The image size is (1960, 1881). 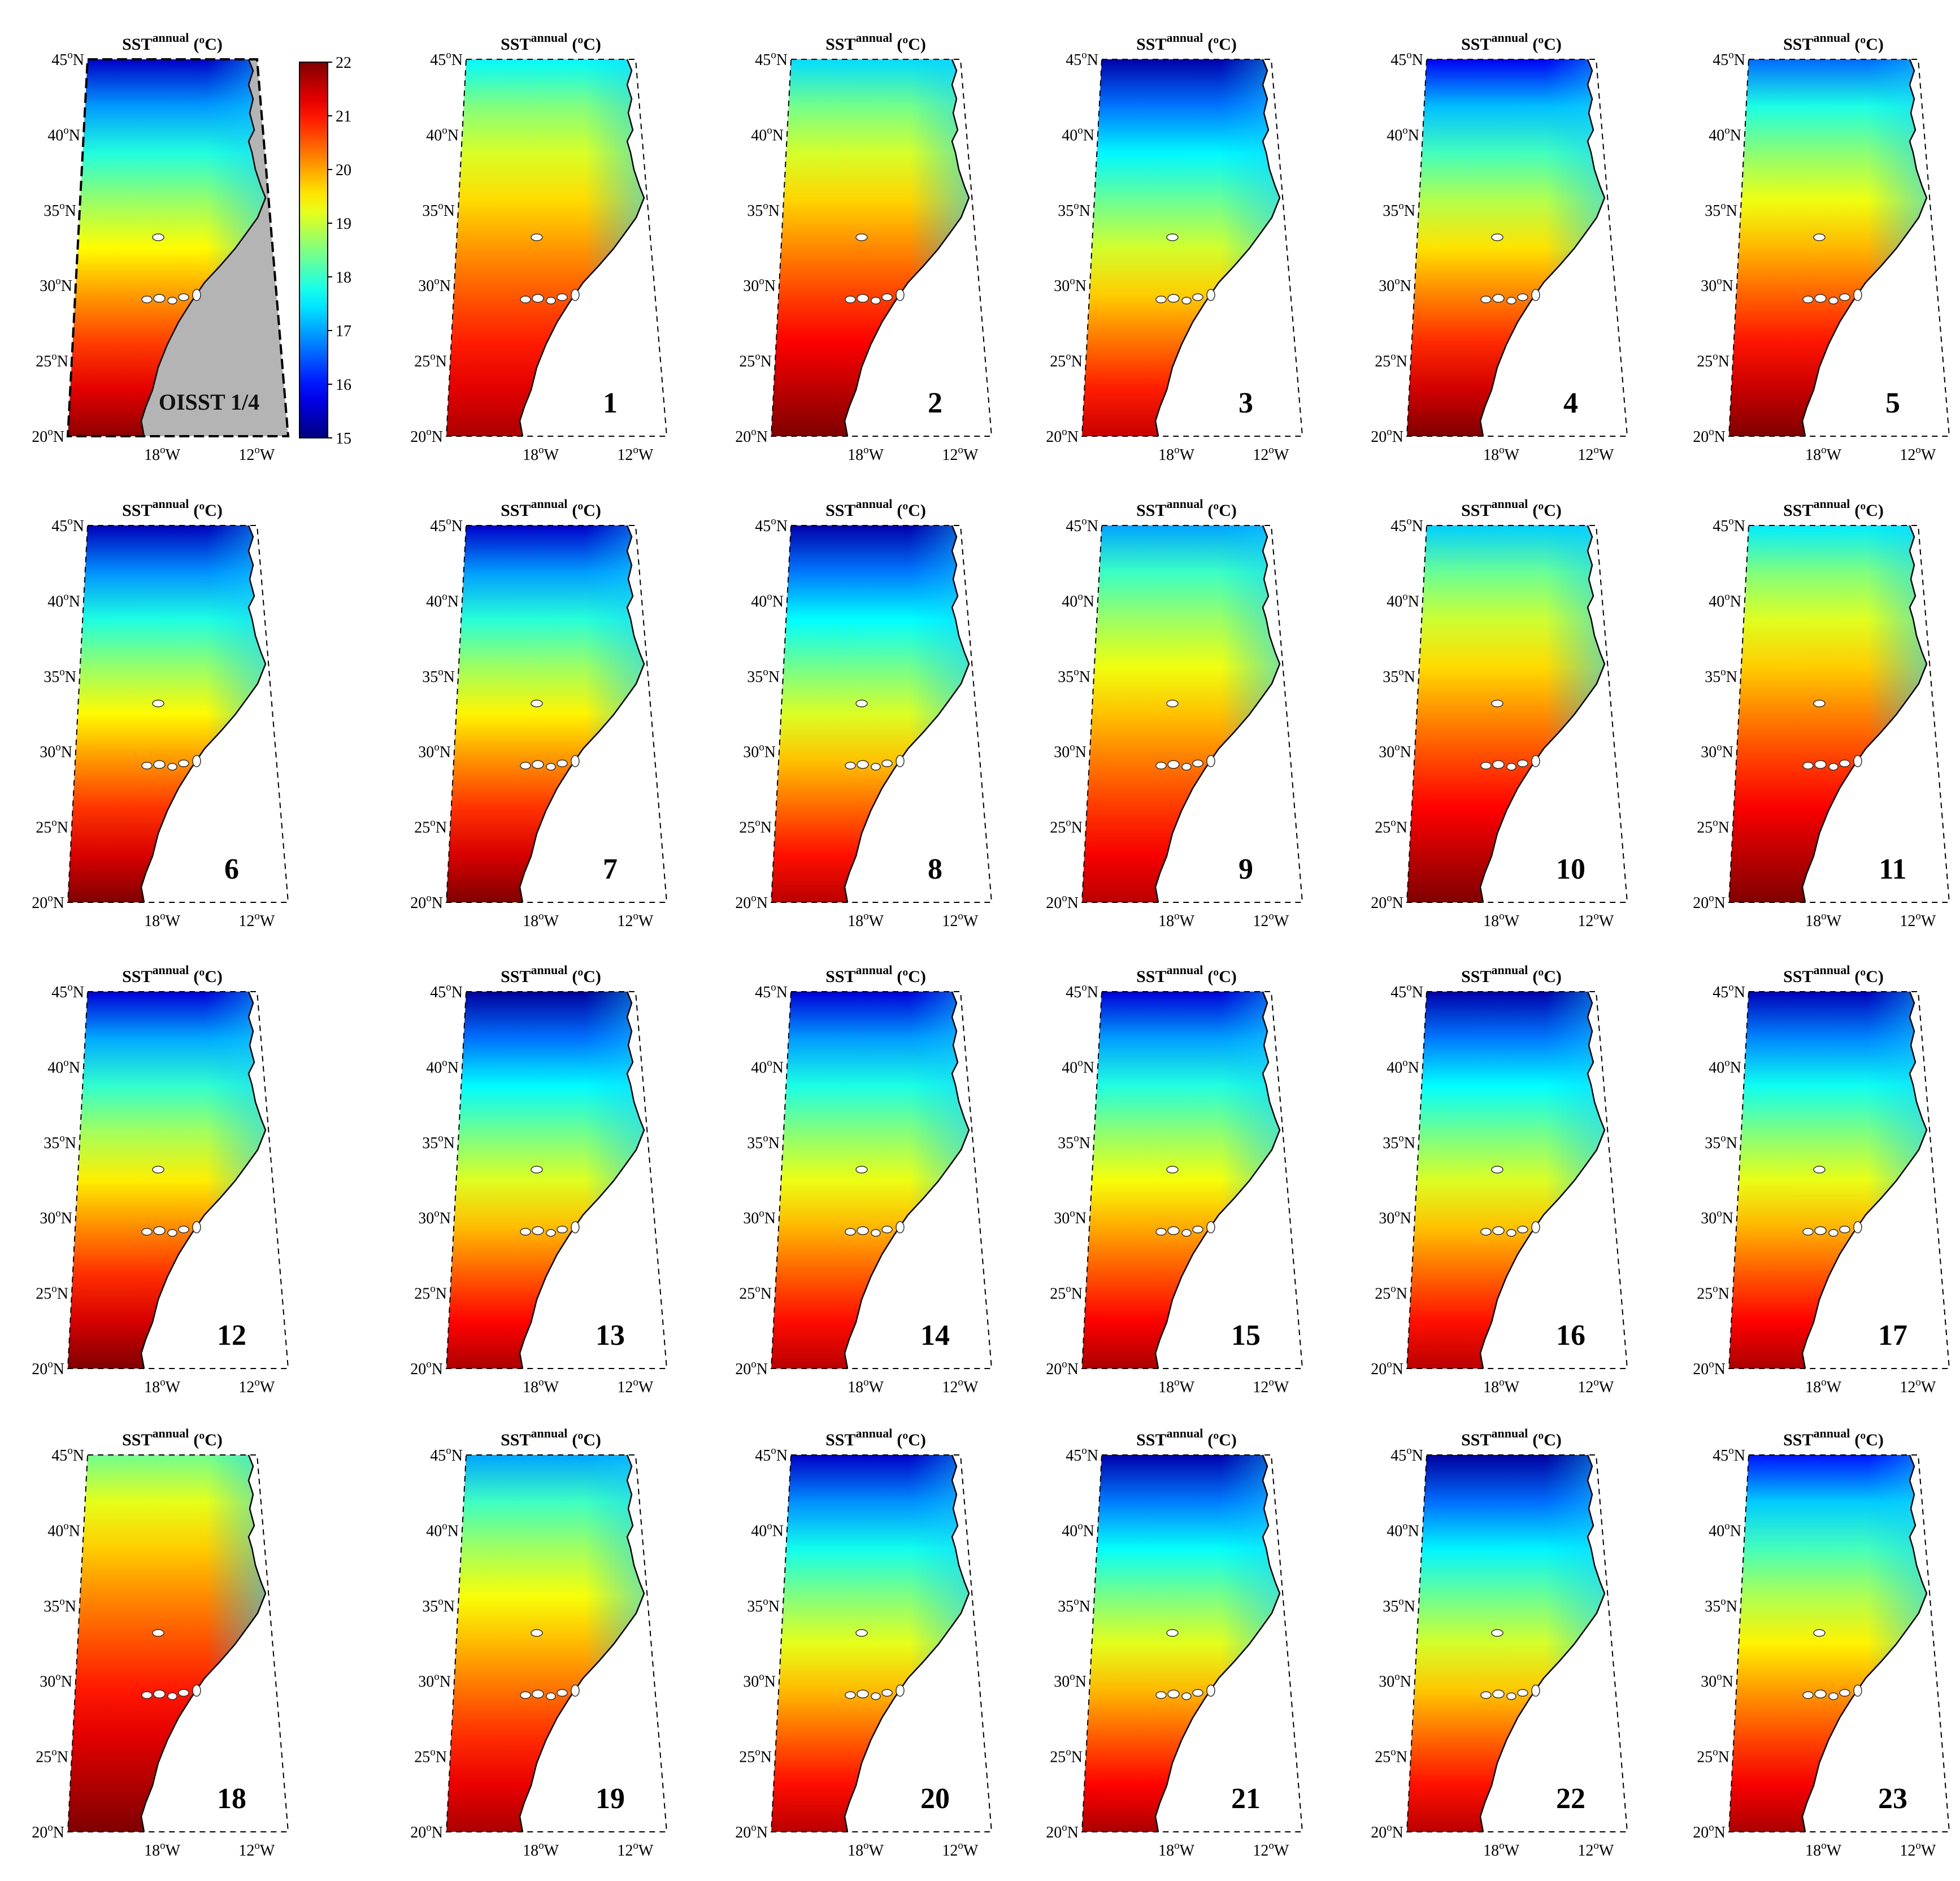 I want to click on panel-number: 19, so click(x=610, y=1799).